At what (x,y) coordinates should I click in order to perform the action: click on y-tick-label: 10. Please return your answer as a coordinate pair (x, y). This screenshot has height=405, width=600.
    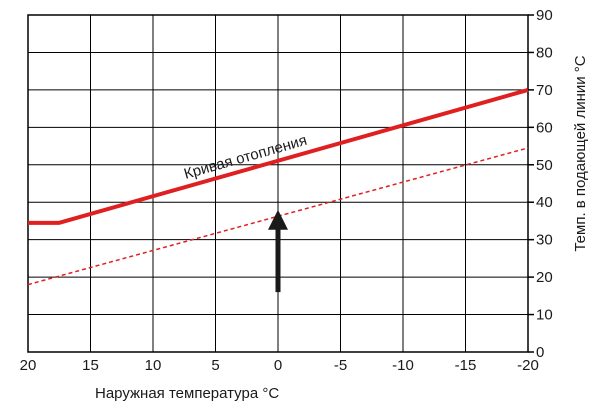
    Looking at the image, I should click on (544, 315).